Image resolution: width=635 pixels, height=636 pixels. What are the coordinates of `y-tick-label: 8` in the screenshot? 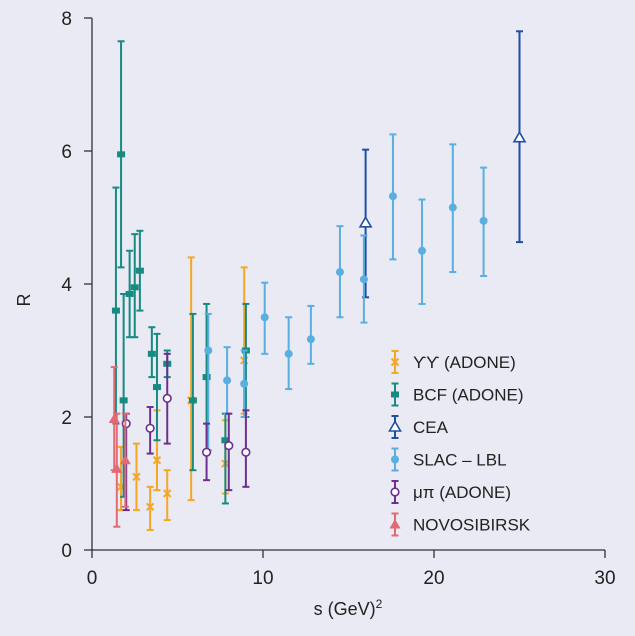 It's located at (66, 19).